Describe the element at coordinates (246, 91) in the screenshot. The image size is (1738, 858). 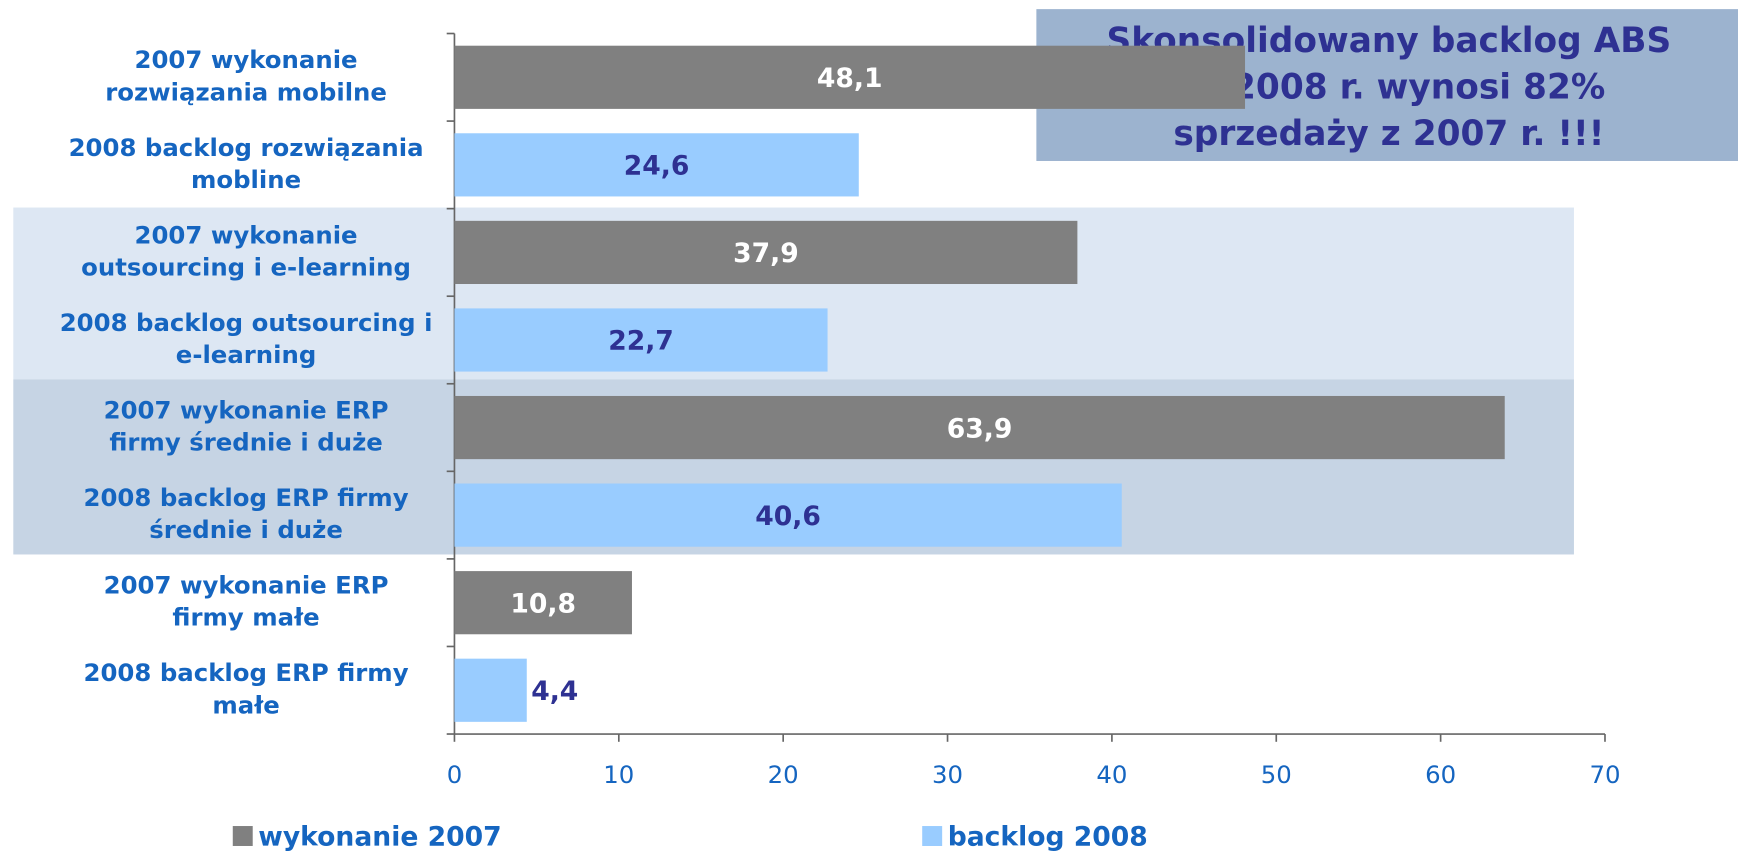
I see `category-label: rozwiązania mobilne` at that location.